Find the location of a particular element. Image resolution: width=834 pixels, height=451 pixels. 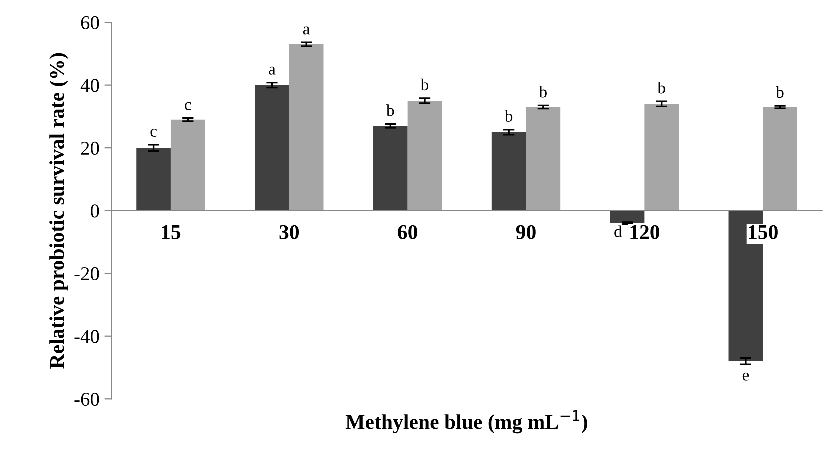

y-tick-label: 40 is located at coordinates (90, 85).